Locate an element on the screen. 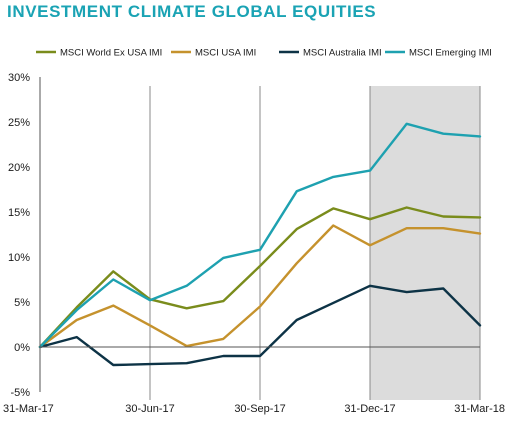  legend-label: MSCI USA IMI is located at coordinates (225, 53).